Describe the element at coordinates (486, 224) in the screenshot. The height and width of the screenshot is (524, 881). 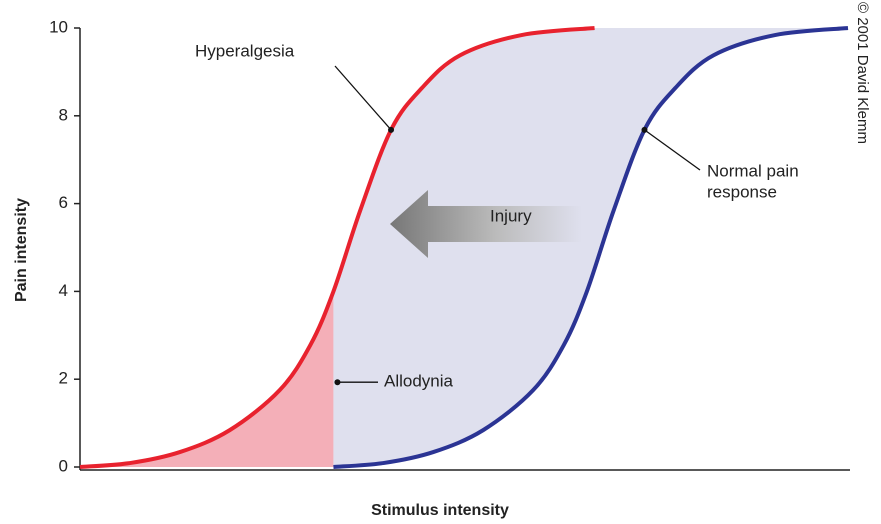
I see `injury-arrow` at that location.